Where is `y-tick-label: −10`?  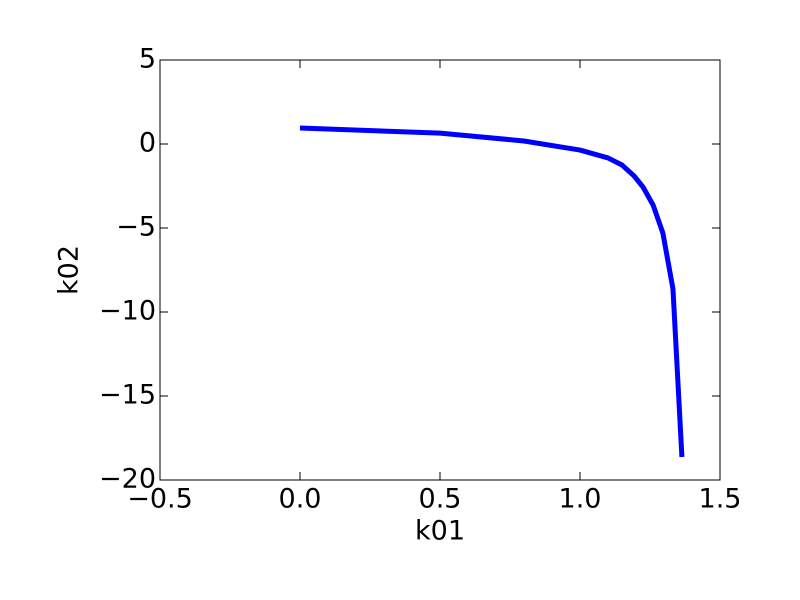 y-tick-label: −10 is located at coordinates (127, 311).